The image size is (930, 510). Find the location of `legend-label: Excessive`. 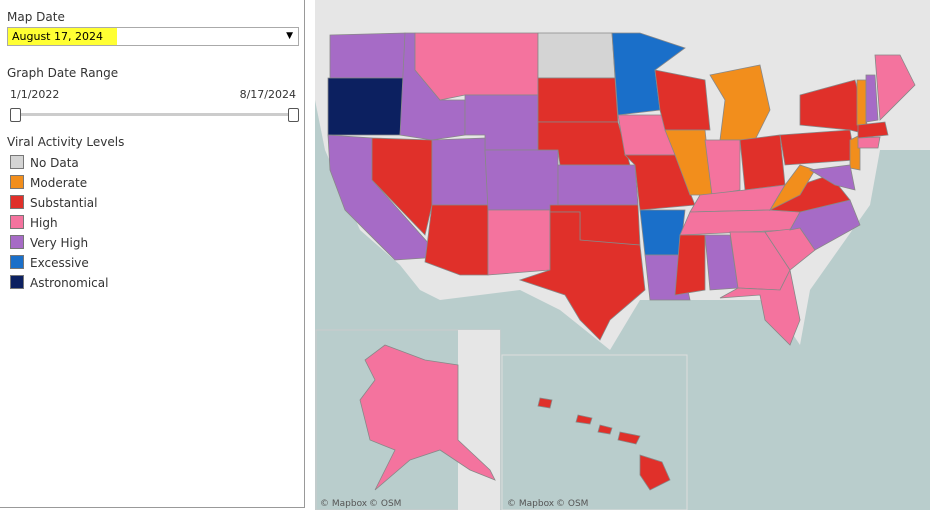

legend-label: Excessive is located at coordinates (59, 263).